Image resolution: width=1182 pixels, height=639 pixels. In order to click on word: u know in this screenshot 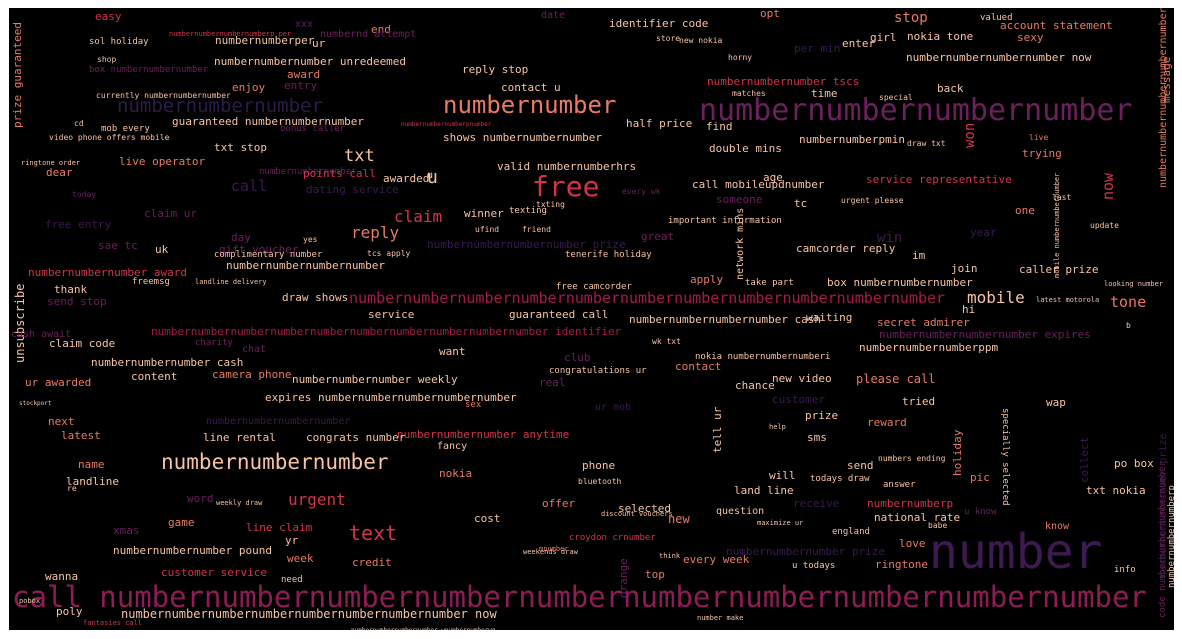, I will do `click(980, 512)`.